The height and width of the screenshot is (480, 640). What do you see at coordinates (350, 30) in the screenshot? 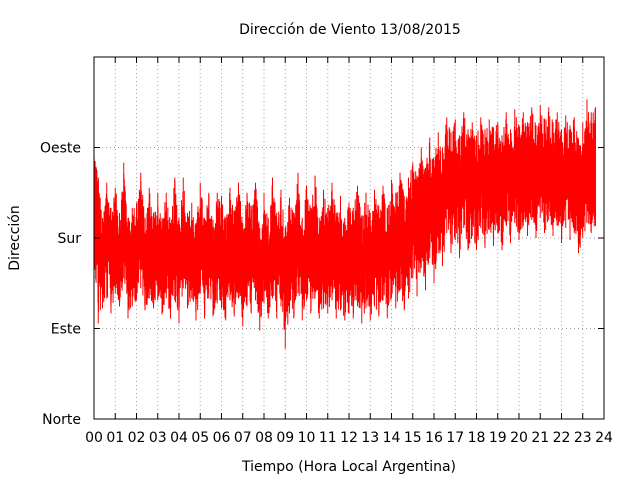
I see `chart-title: Dirección de Viento 13/08/2015` at bounding box center [350, 30].